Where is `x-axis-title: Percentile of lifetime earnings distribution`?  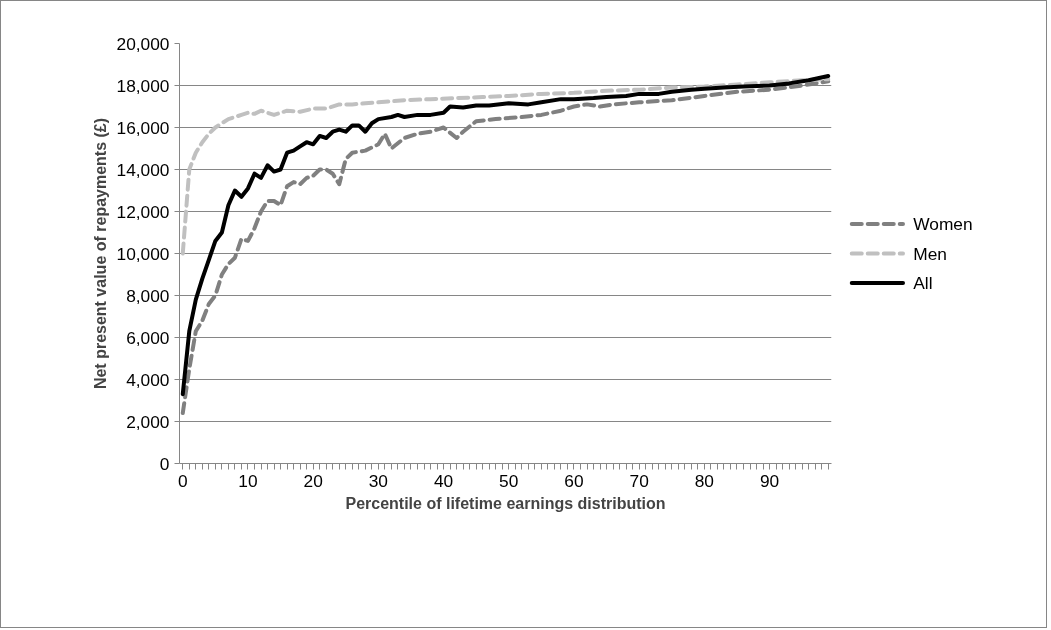
x-axis-title: Percentile of lifetime earnings distribution is located at coordinates (505, 503).